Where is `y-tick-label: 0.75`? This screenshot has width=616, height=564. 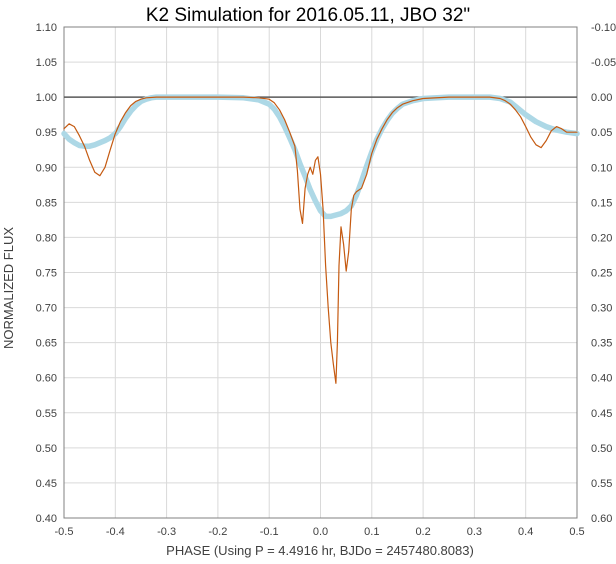
y-tick-label: 0.75 is located at coordinates (46, 274).